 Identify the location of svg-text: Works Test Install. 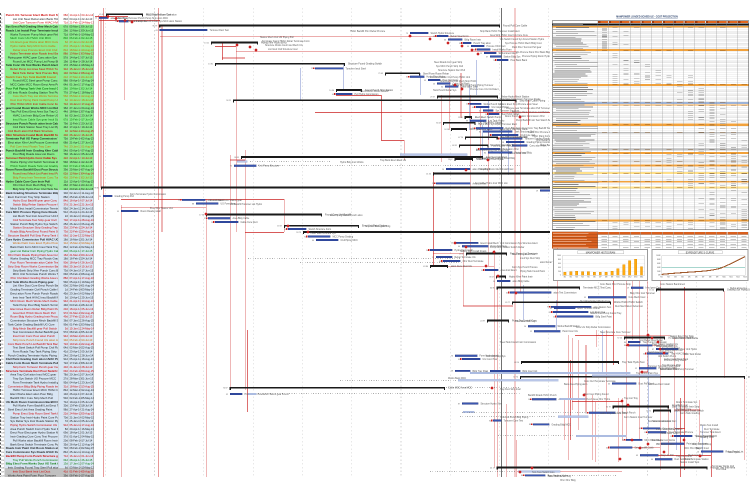
(709, 425).